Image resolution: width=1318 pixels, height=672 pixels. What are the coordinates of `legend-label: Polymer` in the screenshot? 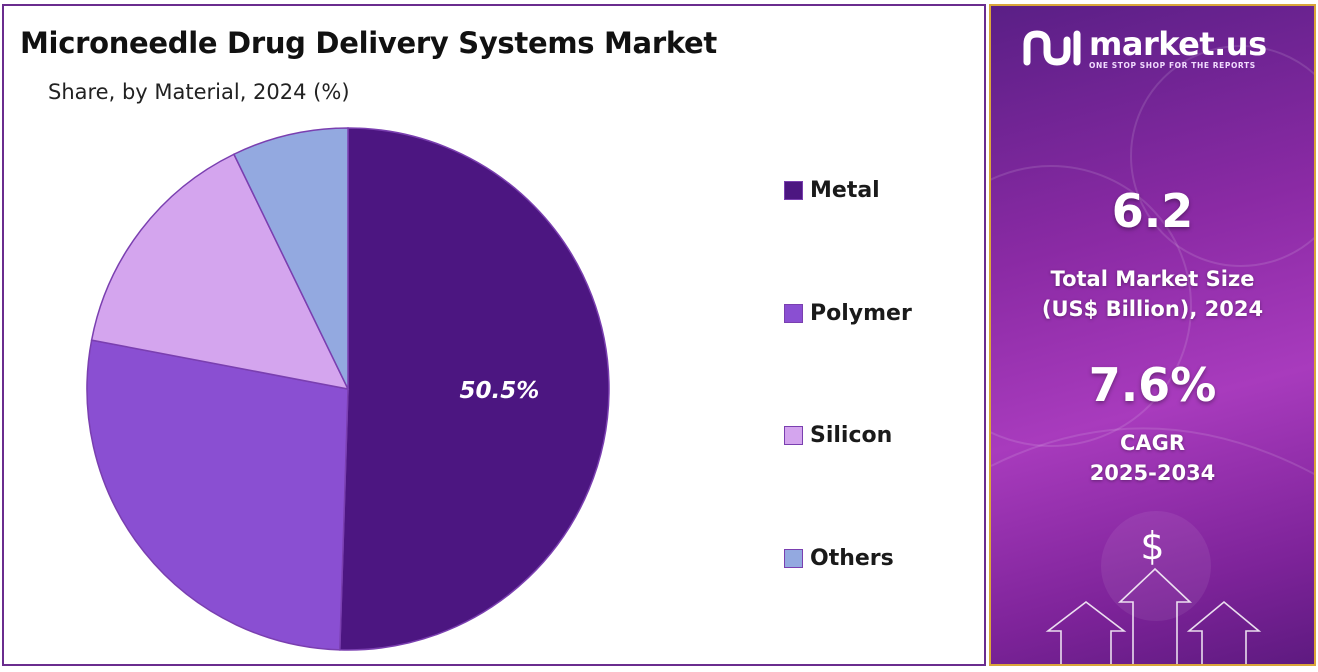 It's located at (861, 313).